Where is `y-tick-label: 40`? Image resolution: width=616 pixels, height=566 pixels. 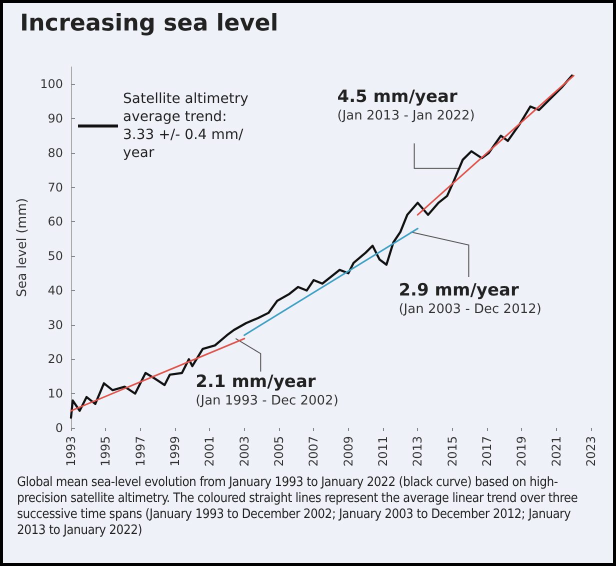
y-tick-label: 40 is located at coordinates (55, 290).